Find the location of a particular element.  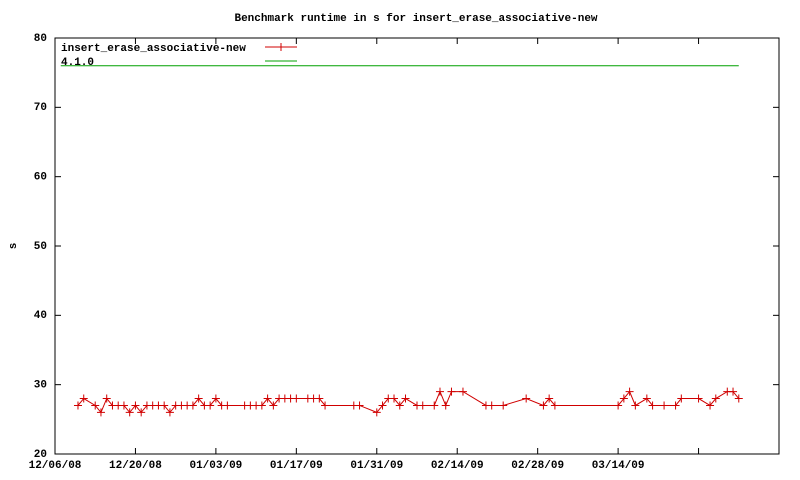

x-tick-label: 02/28/09 is located at coordinates (537, 466).